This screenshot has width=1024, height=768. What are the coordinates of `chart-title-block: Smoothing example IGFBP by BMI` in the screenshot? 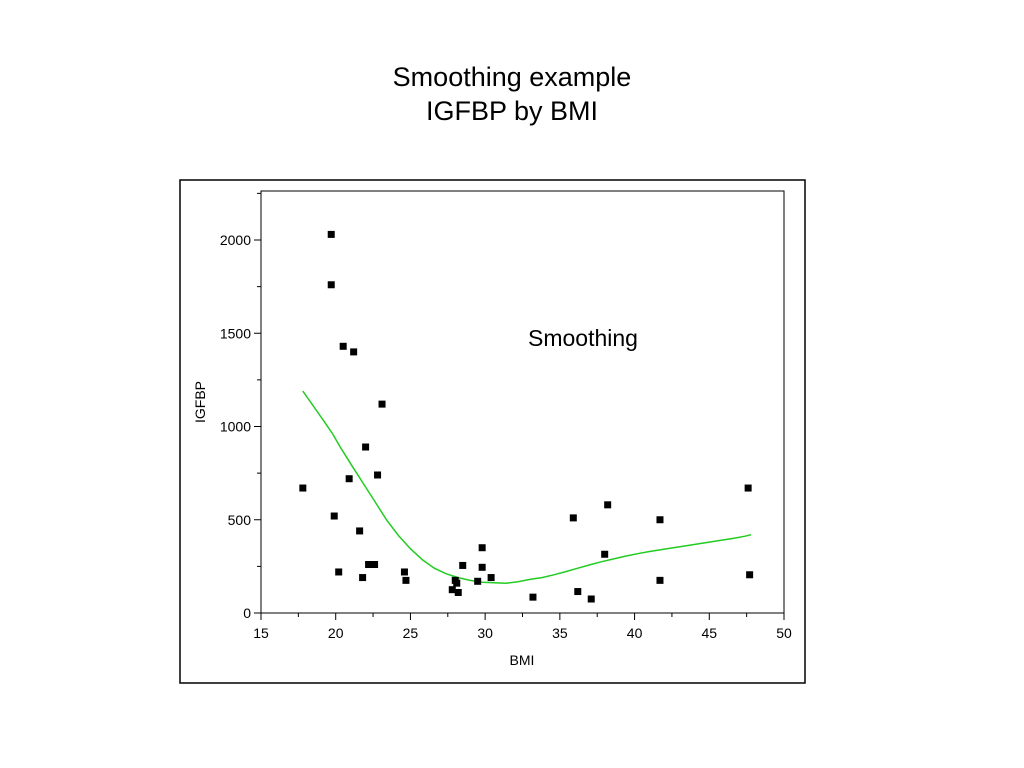 It's located at (512, 94).